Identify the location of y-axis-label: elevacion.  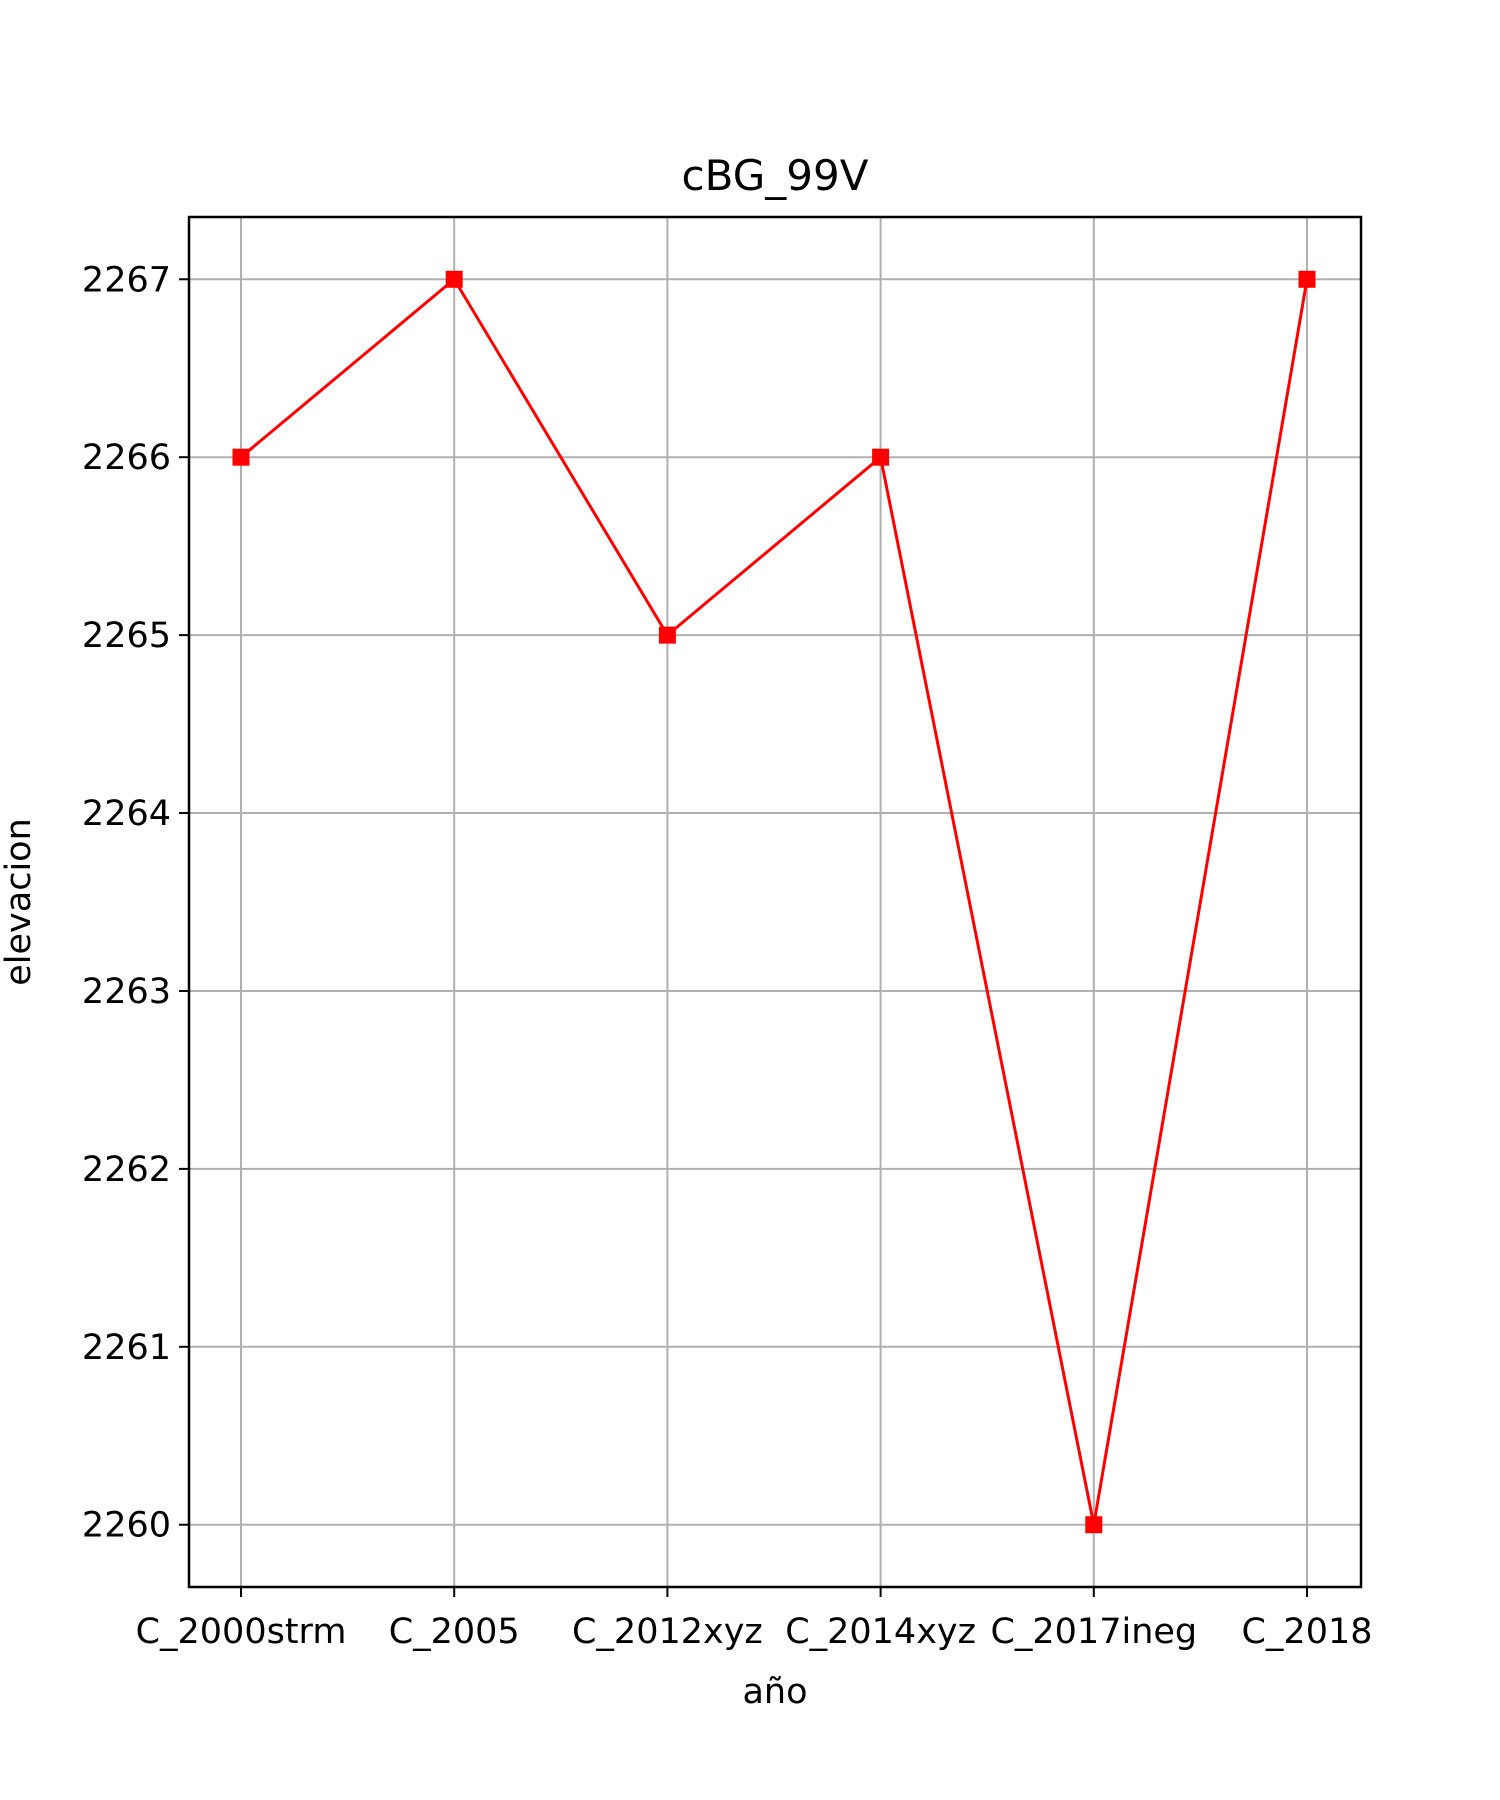
(19, 902).